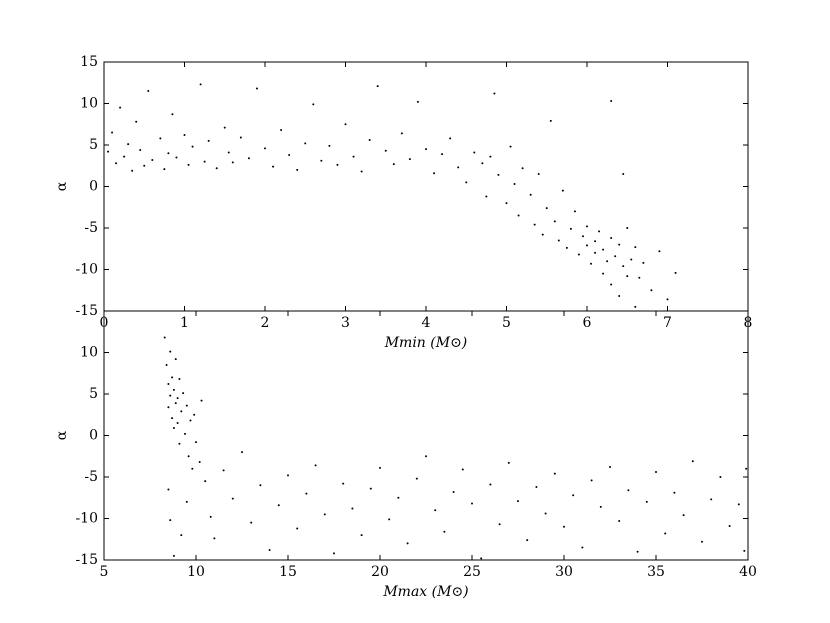  I want to click on y-tick-label: 5, so click(93, 145).